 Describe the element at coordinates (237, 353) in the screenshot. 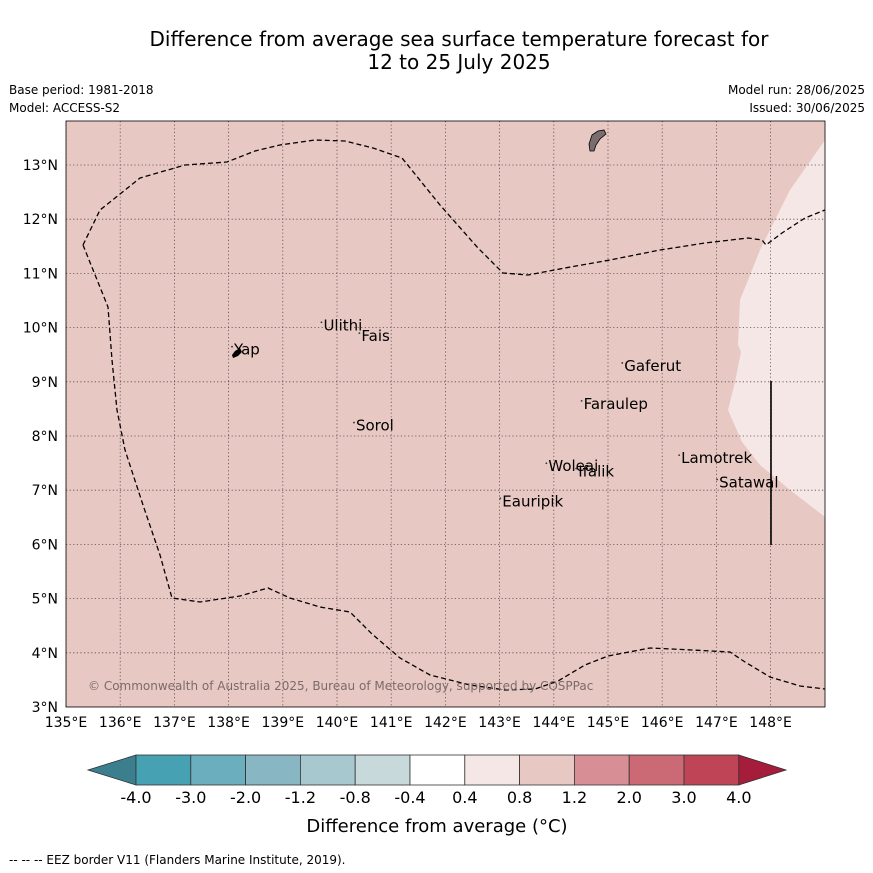

I see `yap-land` at that location.